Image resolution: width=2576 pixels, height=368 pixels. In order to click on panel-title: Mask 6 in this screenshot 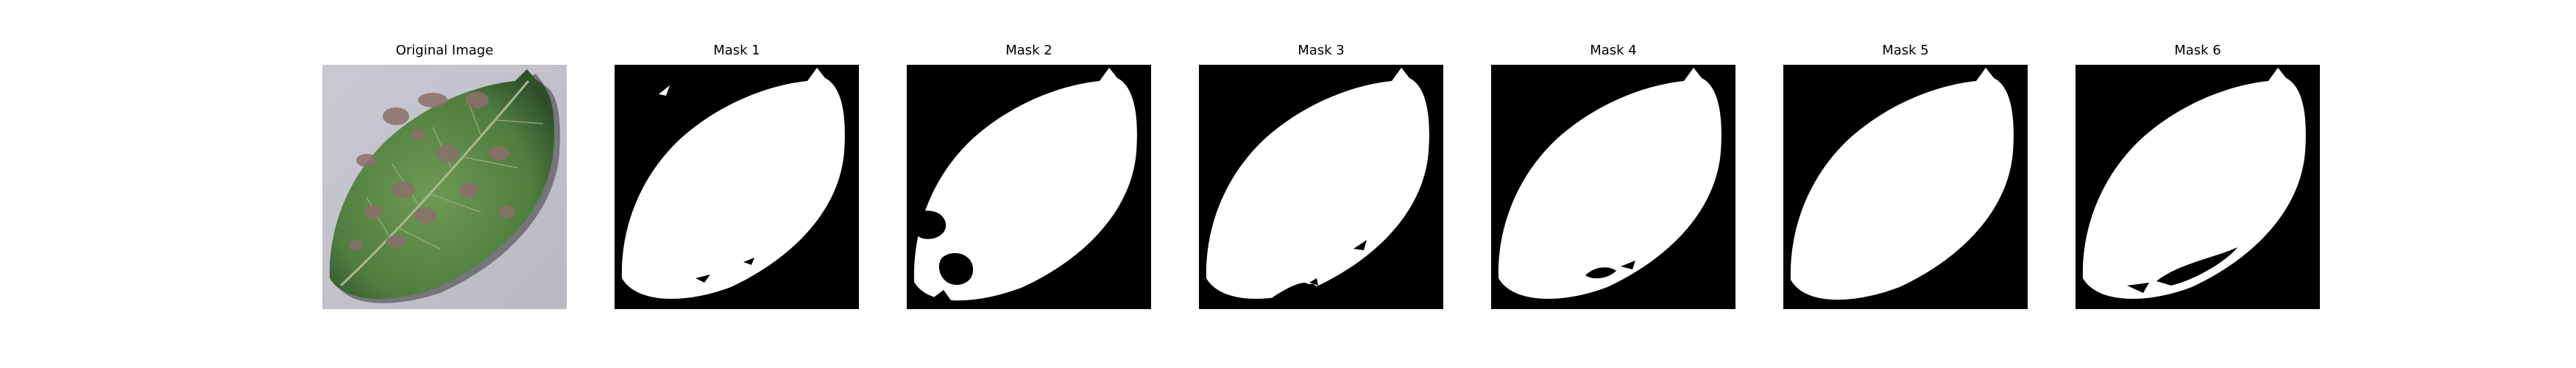, I will do `click(2197, 50)`.